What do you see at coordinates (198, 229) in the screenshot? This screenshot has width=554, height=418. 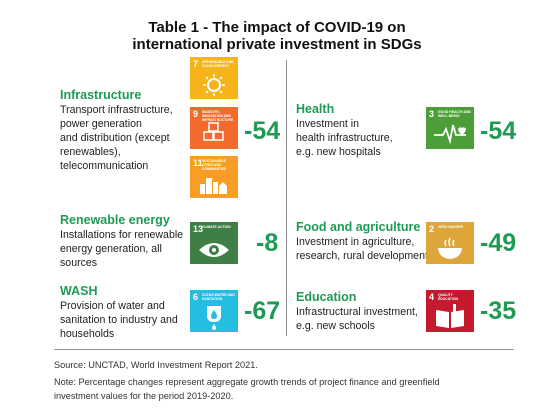 I see `sdg-number: 13` at bounding box center [198, 229].